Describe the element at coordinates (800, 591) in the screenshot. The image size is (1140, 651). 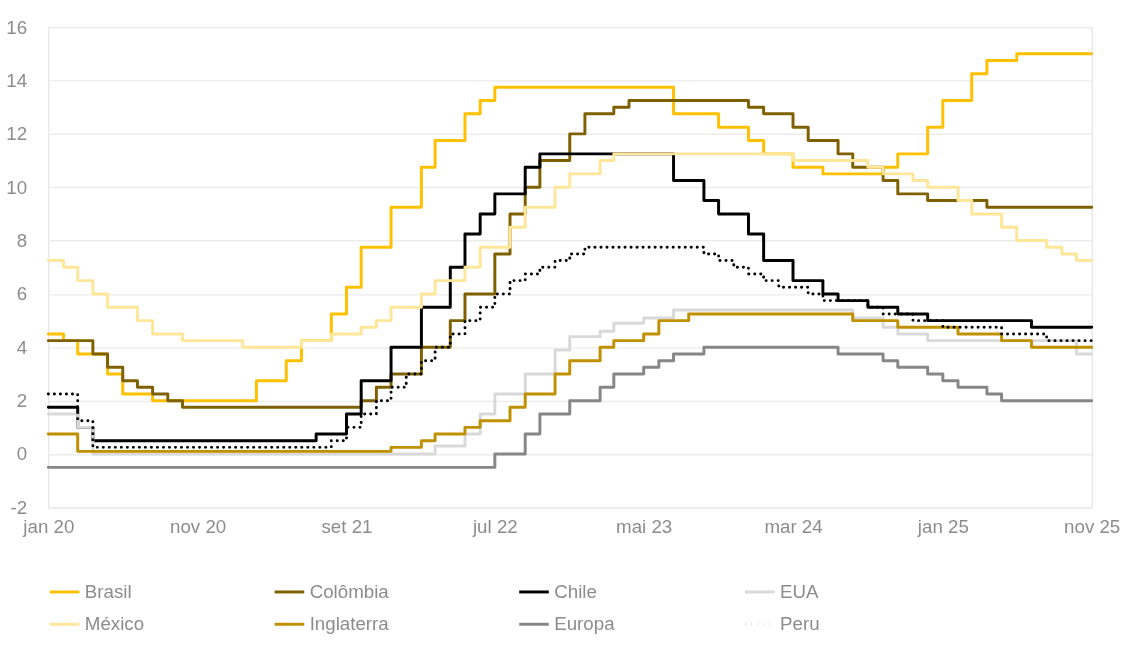
I see `legend-label: EUA` at that location.